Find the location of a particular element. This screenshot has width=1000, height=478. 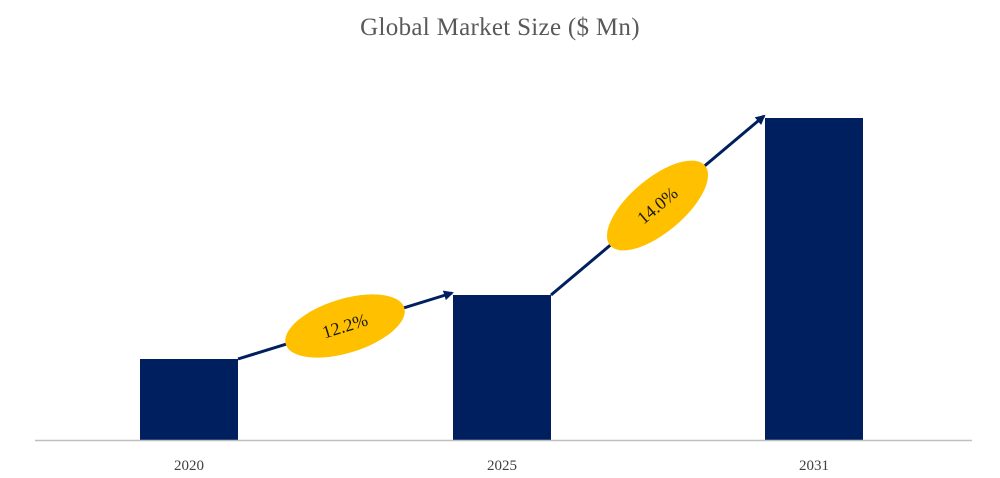

chart-title: Global Market Size ($ Mn) is located at coordinates (500, 27).